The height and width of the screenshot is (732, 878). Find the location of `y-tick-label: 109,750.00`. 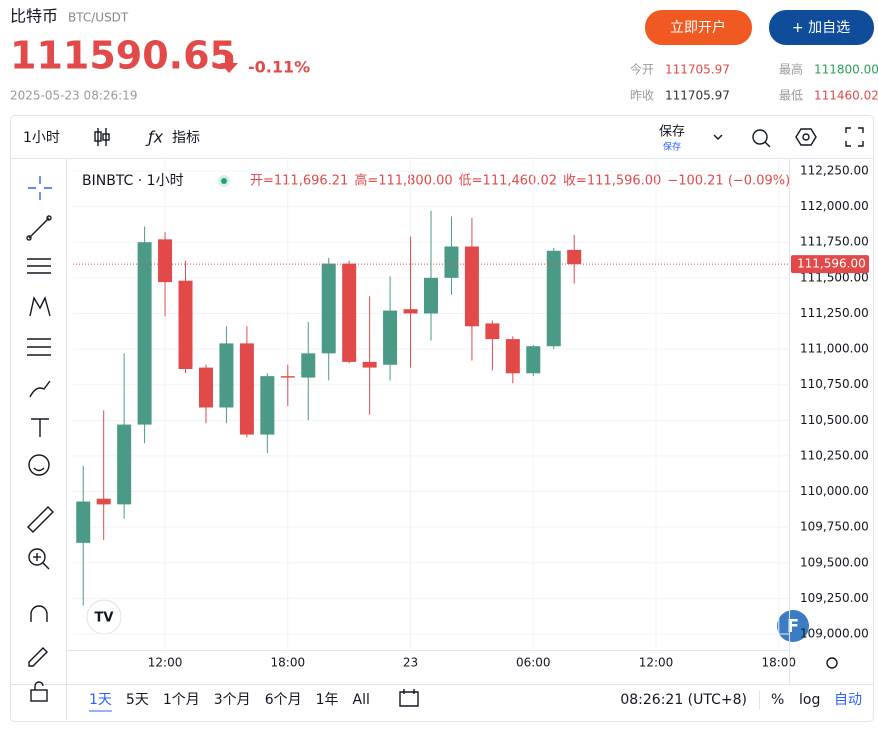

y-tick-label: 109,750.00 is located at coordinates (834, 527).